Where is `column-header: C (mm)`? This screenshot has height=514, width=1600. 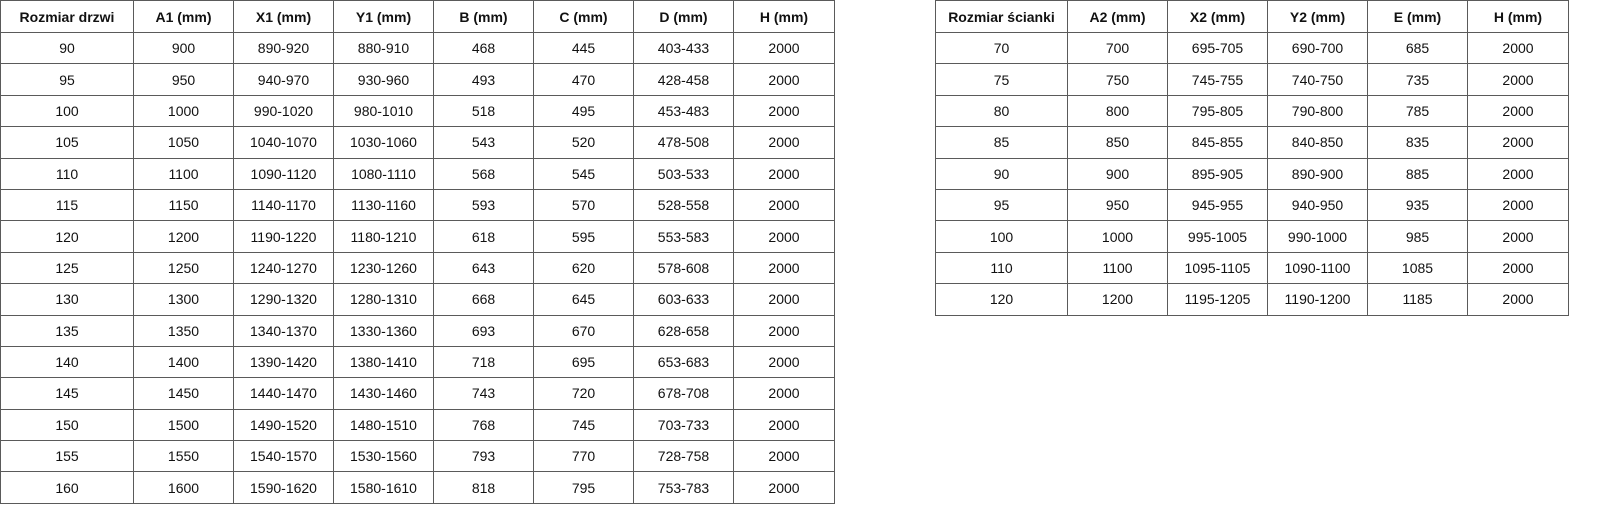 column-header: C (mm) is located at coordinates (583, 16).